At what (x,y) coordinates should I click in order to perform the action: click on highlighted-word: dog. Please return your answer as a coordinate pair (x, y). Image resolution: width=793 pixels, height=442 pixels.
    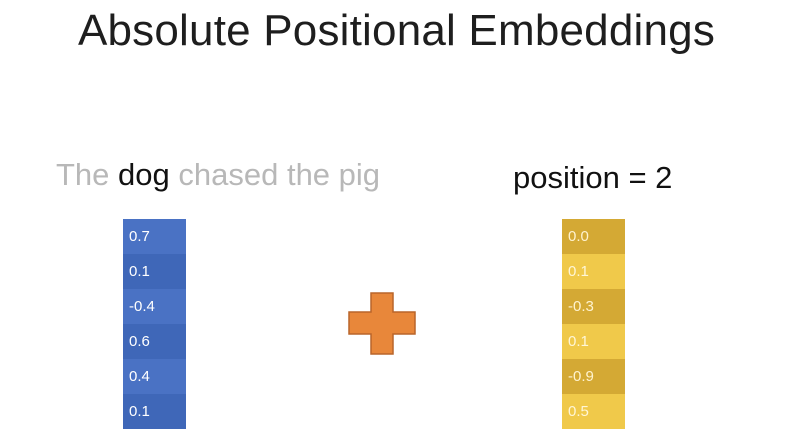
    Looking at the image, I should click on (144, 174).